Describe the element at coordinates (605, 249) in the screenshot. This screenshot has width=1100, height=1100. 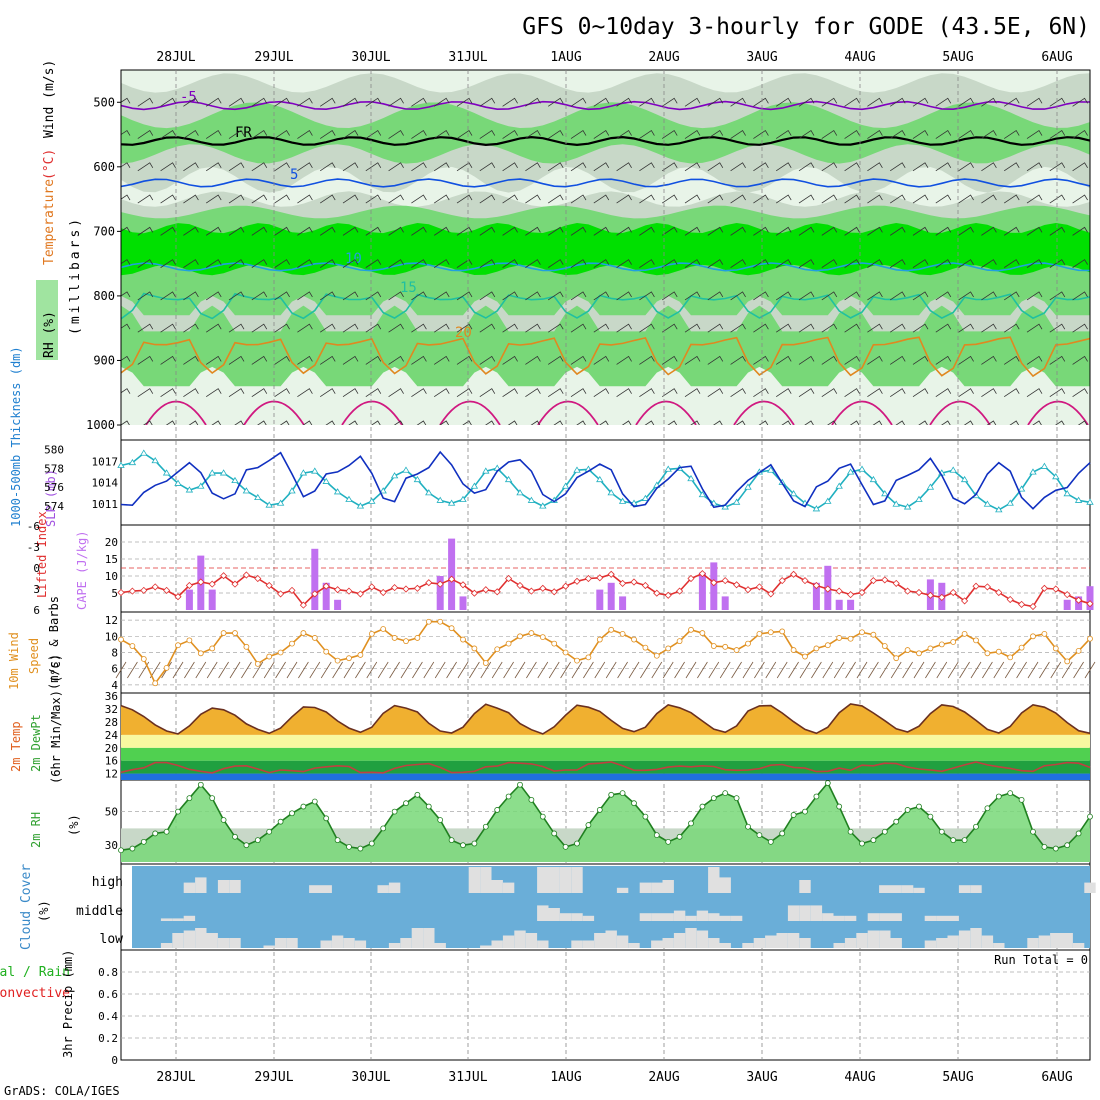
I see `rh-band-bright` at that location.